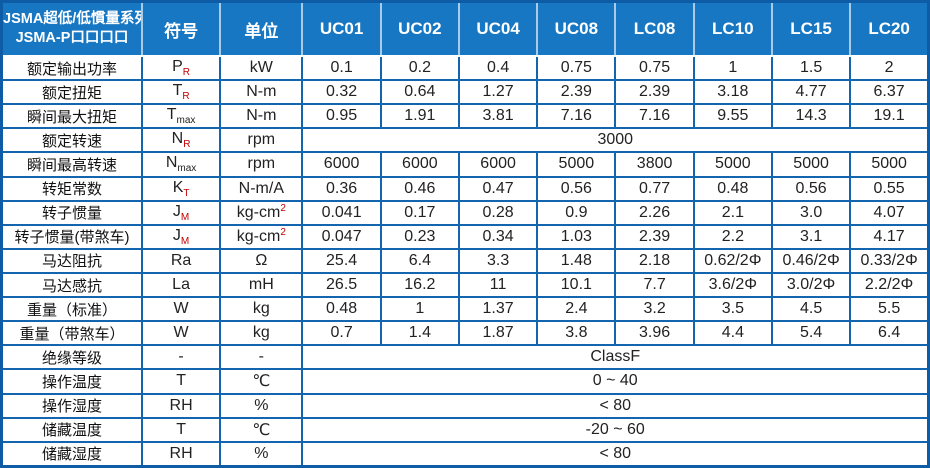  What do you see at coordinates (341, 260) in the screenshot?
I see `value-cell: 25.4` at bounding box center [341, 260].